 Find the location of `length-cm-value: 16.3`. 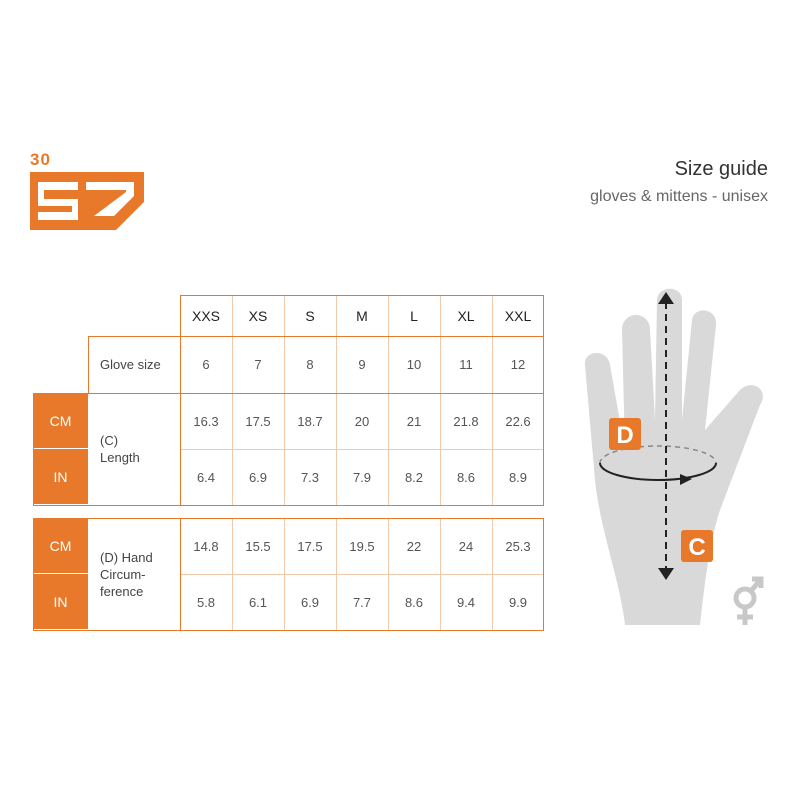

length-cm-value: 16.3 is located at coordinates (206, 421).